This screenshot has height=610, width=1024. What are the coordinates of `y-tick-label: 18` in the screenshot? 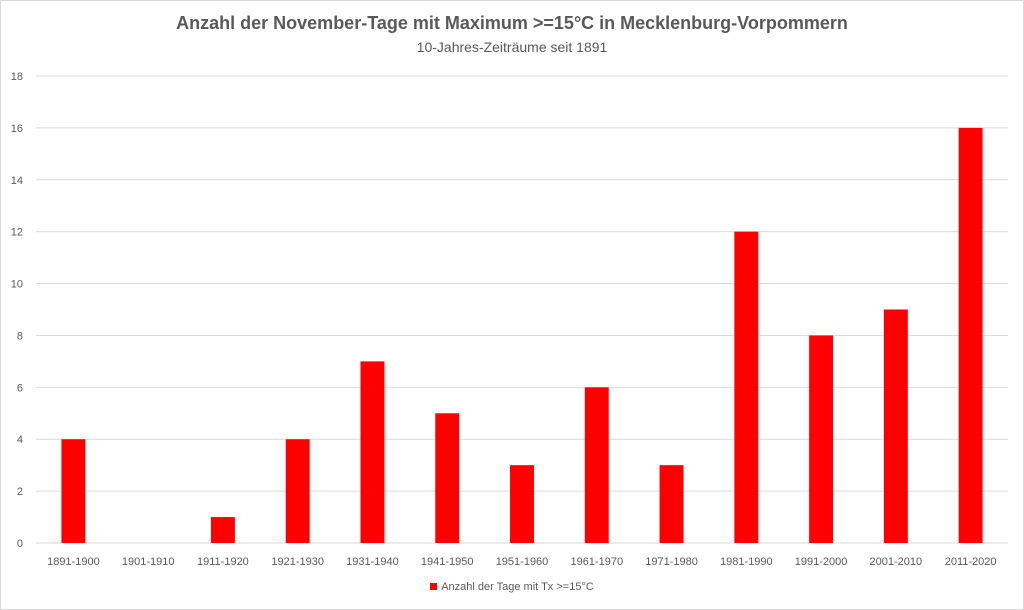 It's located at (17, 77).